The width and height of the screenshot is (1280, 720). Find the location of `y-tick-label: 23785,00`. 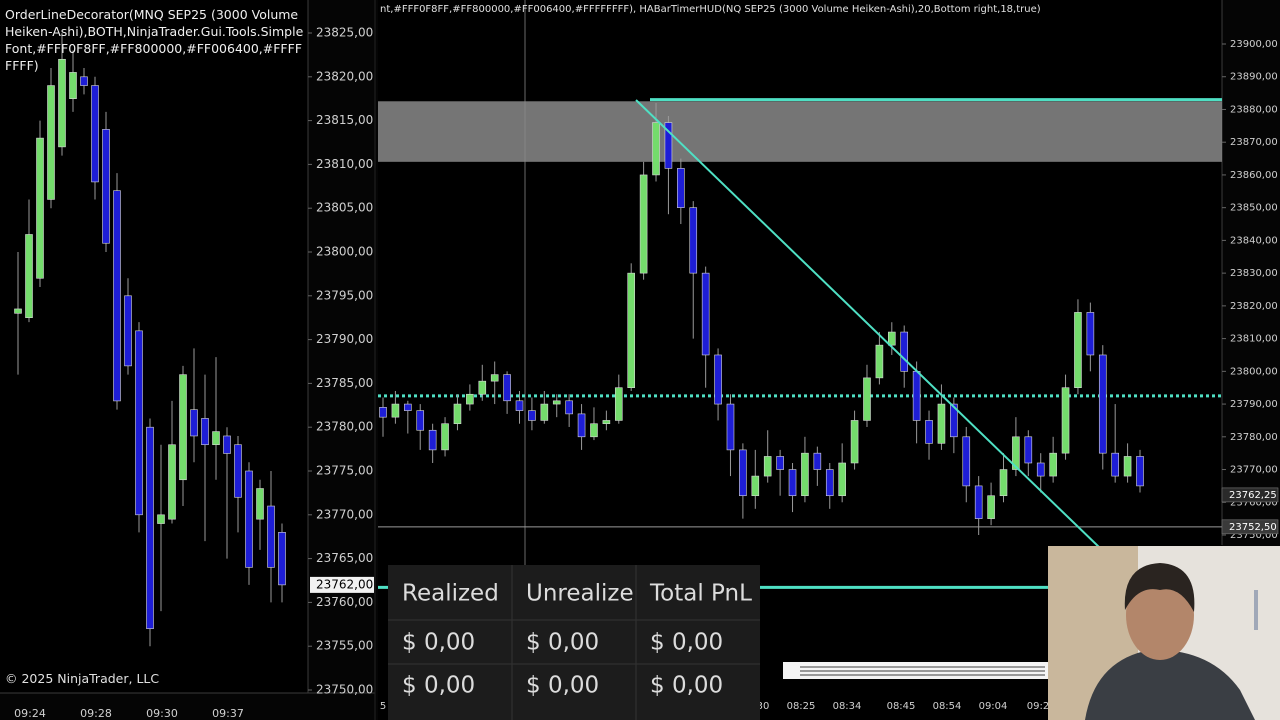

y-tick-label: 23785,00 is located at coordinates (344, 383).